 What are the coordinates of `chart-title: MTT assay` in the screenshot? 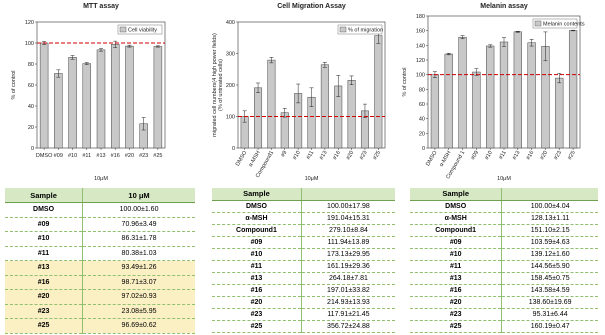 It's located at (101, 6).